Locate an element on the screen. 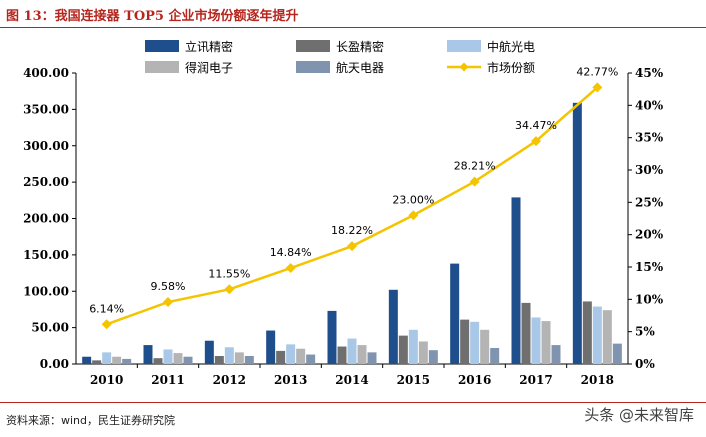  share-data-label: 18.22% is located at coordinates (352, 230).